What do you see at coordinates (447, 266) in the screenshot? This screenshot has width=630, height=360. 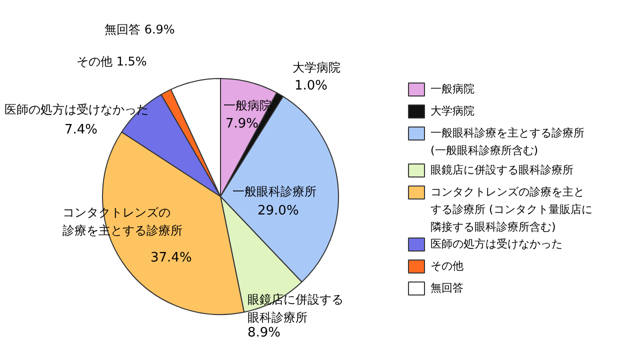 I see `legend-label: その他` at bounding box center [447, 266].